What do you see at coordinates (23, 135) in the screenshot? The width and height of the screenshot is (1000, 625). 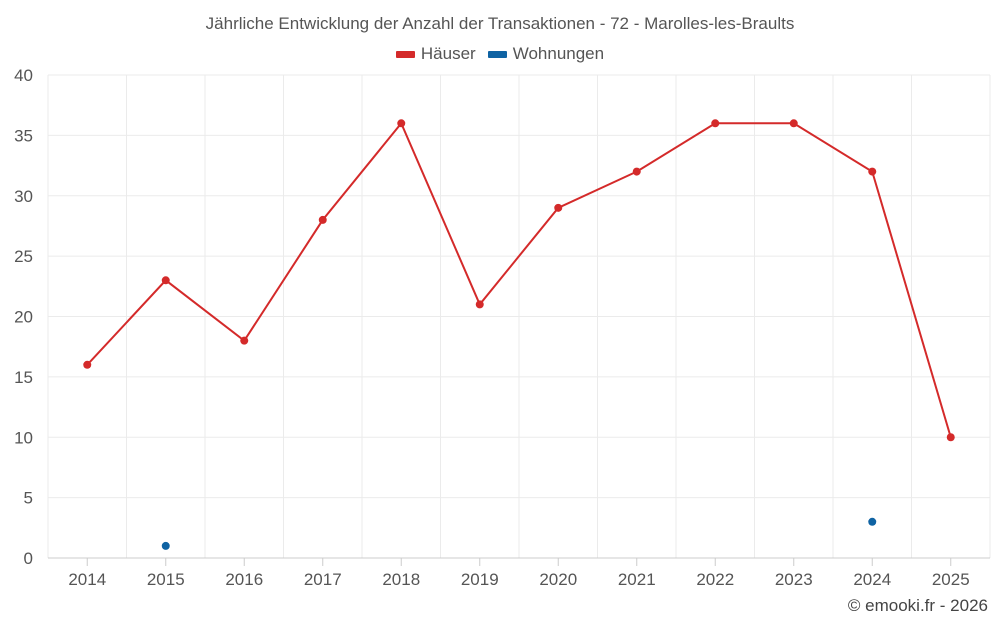 I see `y-tick-label: 35` at bounding box center [23, 135].